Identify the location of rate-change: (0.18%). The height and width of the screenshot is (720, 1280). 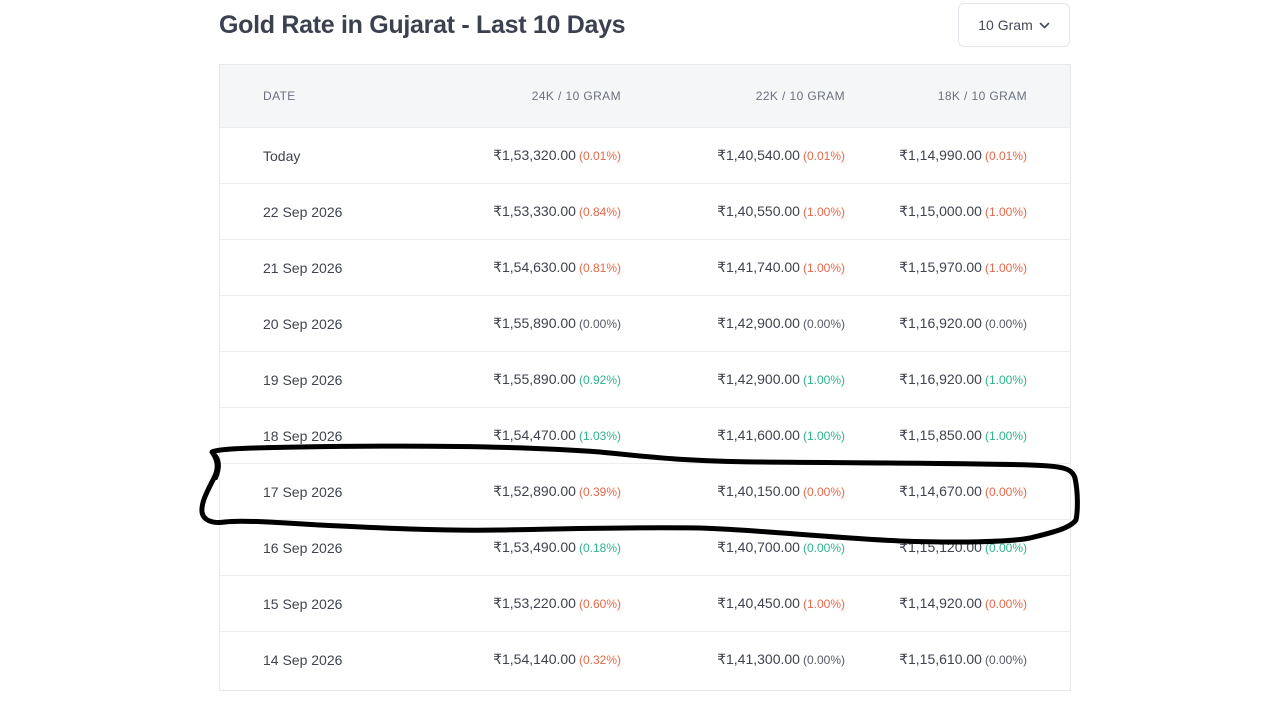
(599, 547).